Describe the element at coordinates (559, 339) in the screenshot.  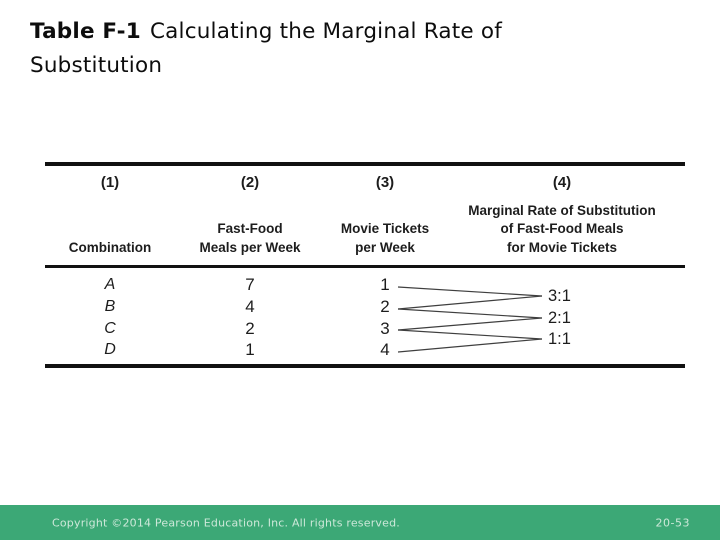
I see `mrs-value-cd: 1:1` at that location.